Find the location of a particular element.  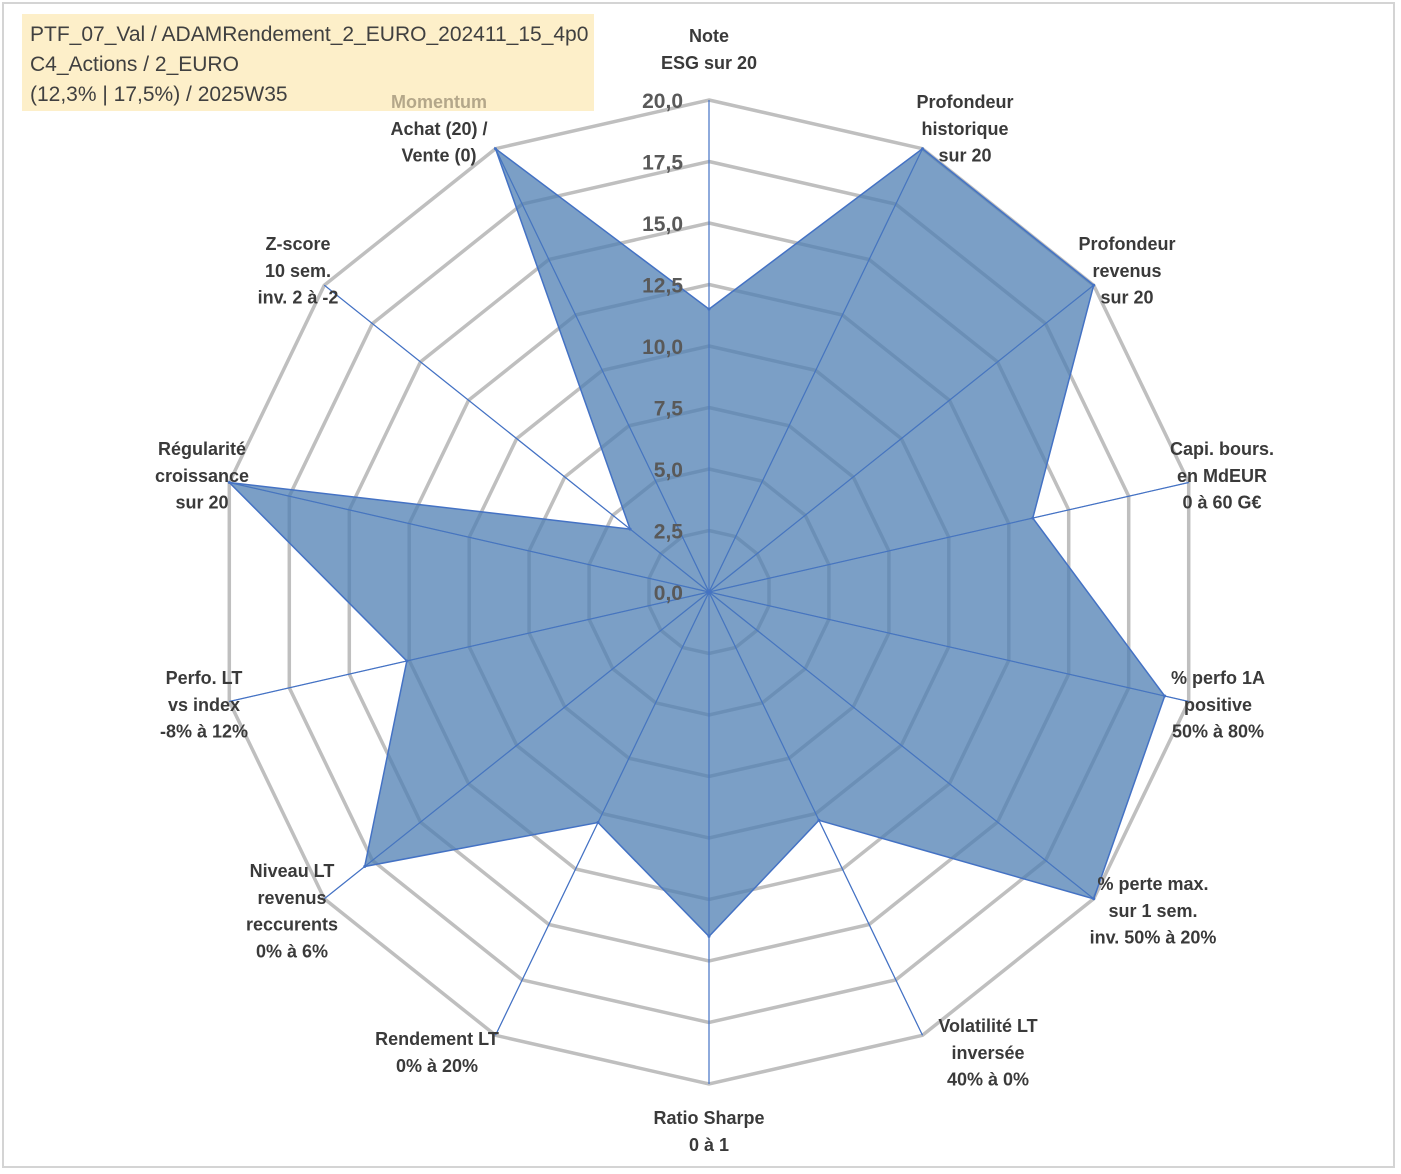

axis-label-line: 0% à 20% is located at coordinates (437, 1066).